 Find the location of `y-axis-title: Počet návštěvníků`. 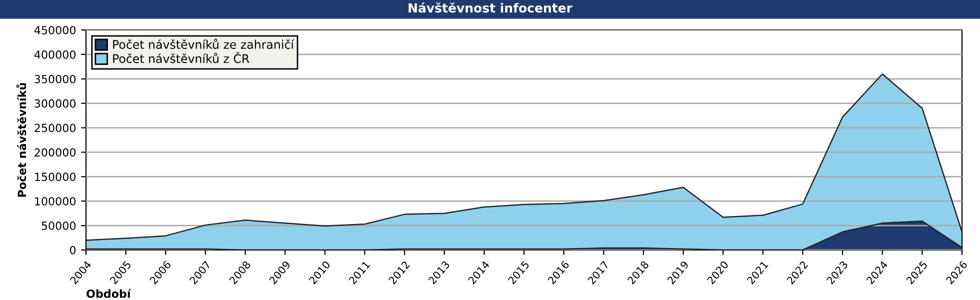

y-axis-title: Počet návštěvníků is located at coordinates (21, 140).